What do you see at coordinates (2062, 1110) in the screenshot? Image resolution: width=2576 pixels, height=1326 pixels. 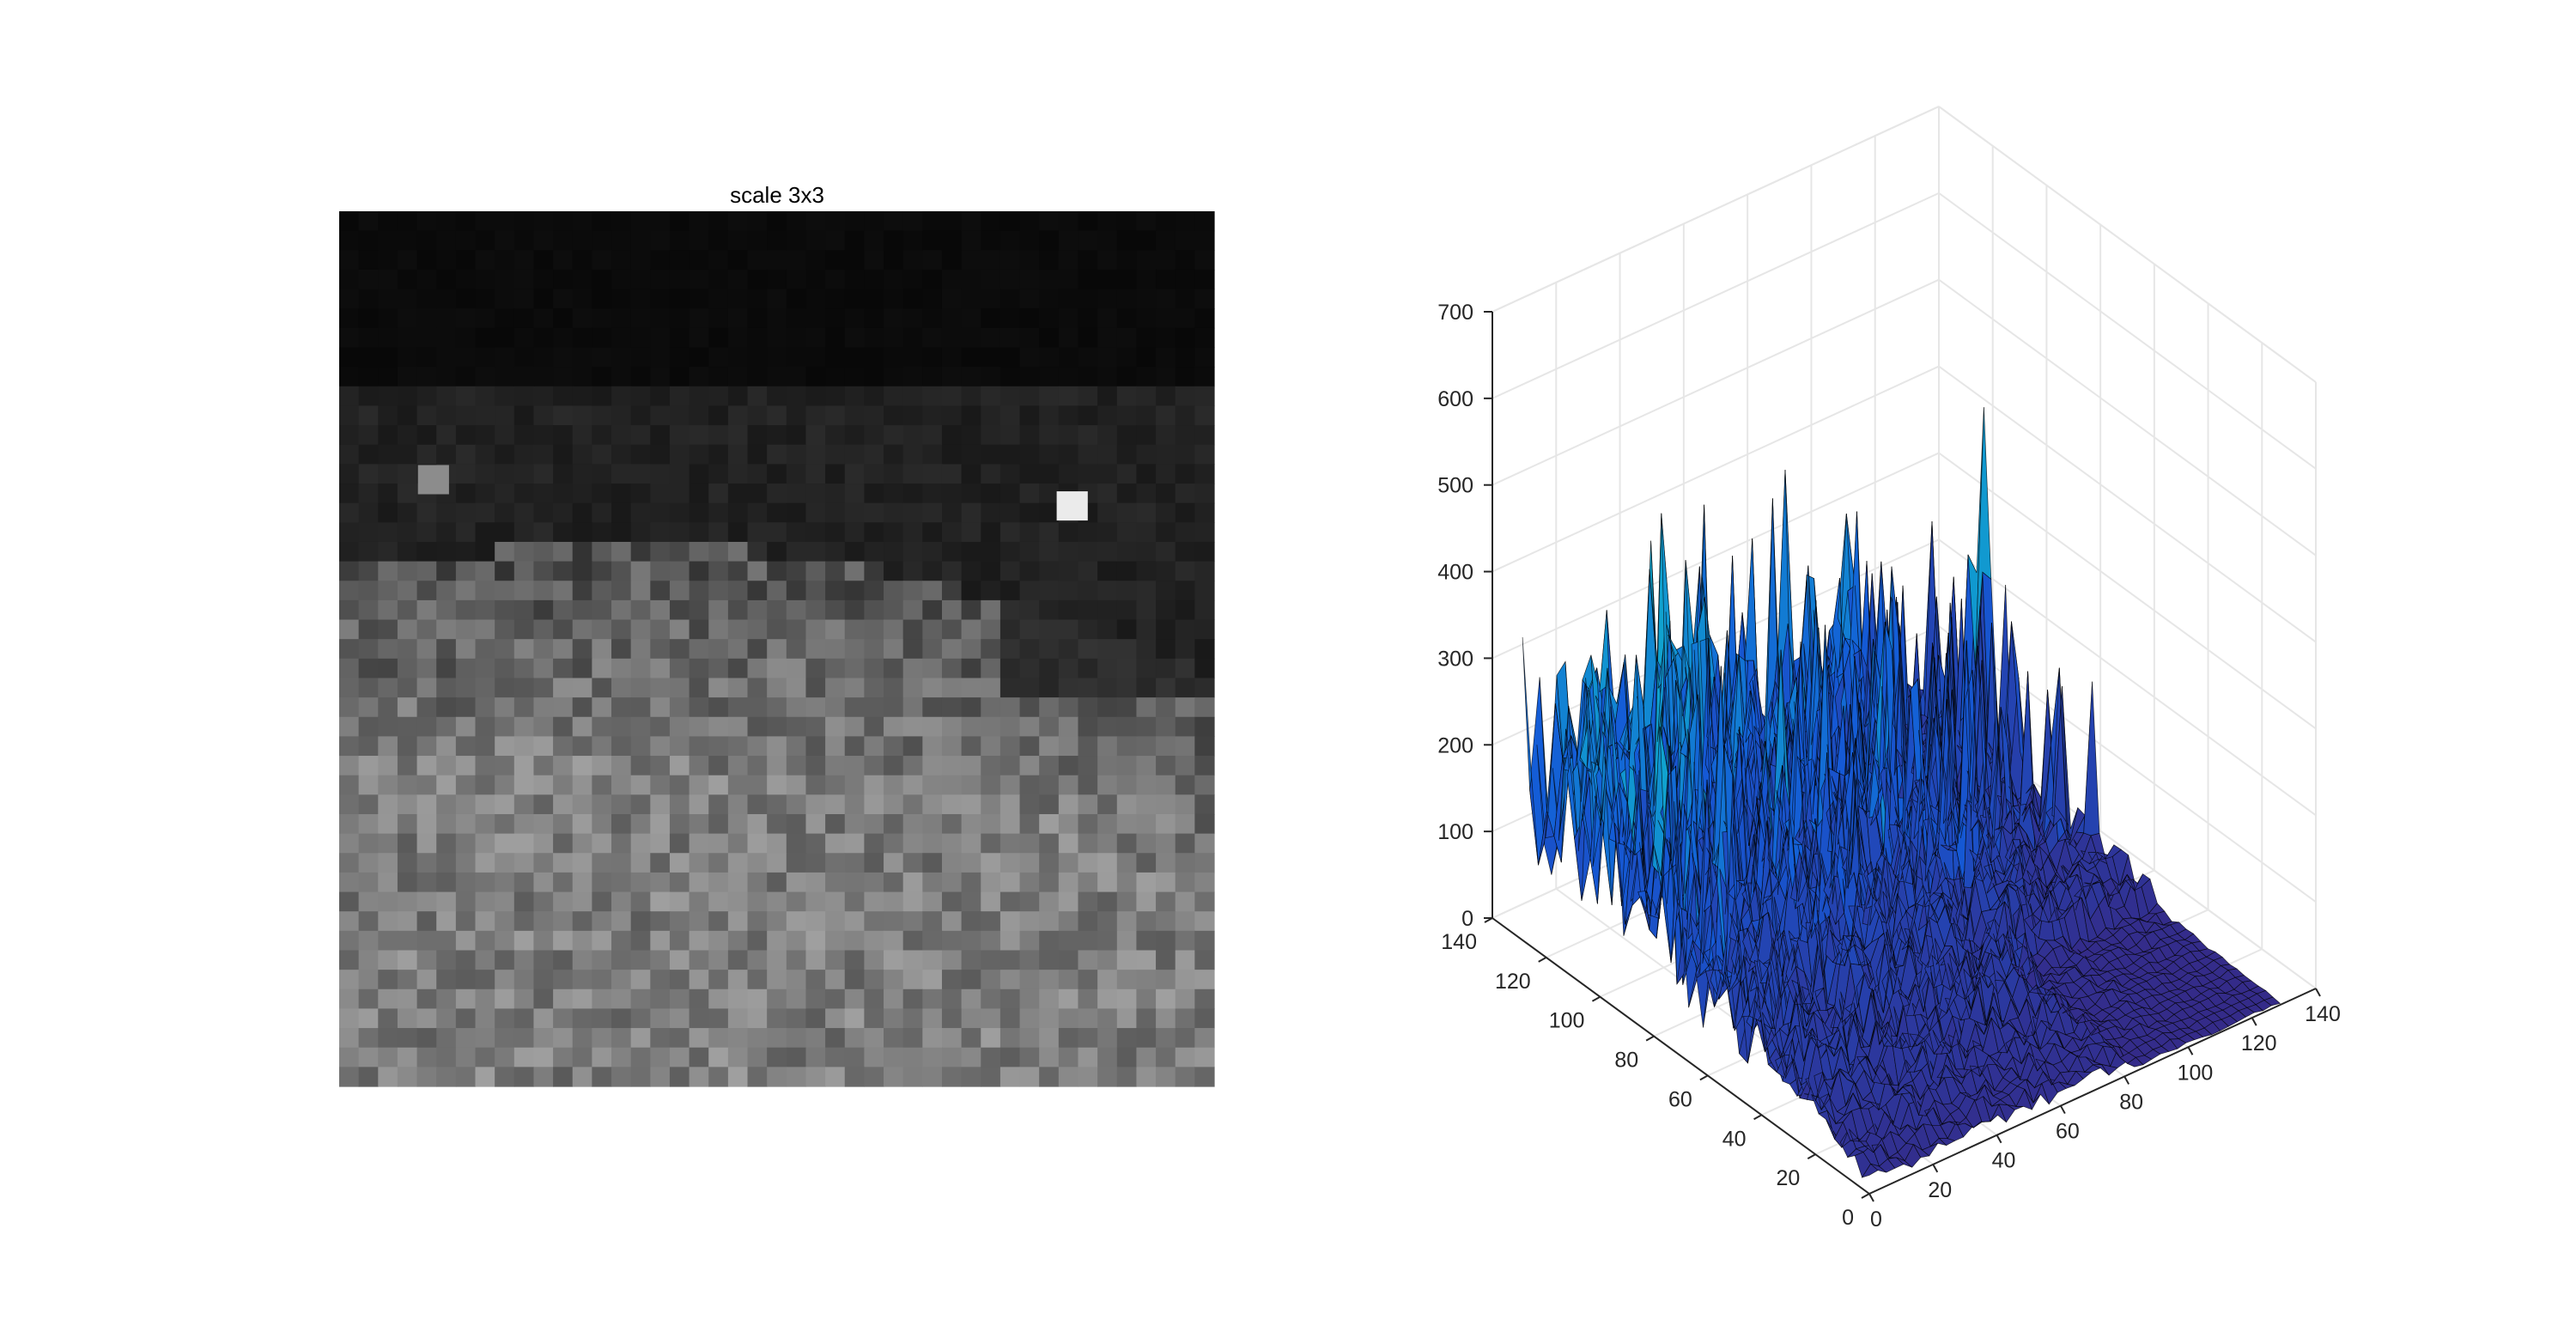 I see `x-tick-mark` at bounding box center [2062, 1110].